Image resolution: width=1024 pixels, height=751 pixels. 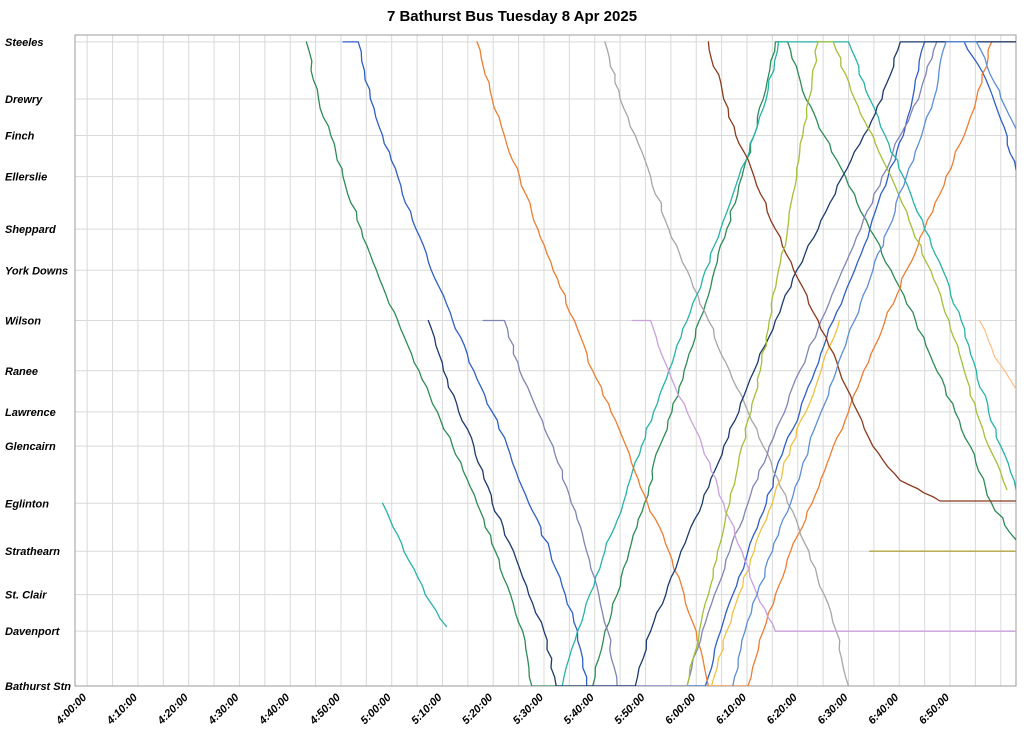 I want to click on station-label: Sheppard, so click(x=30, y=230).